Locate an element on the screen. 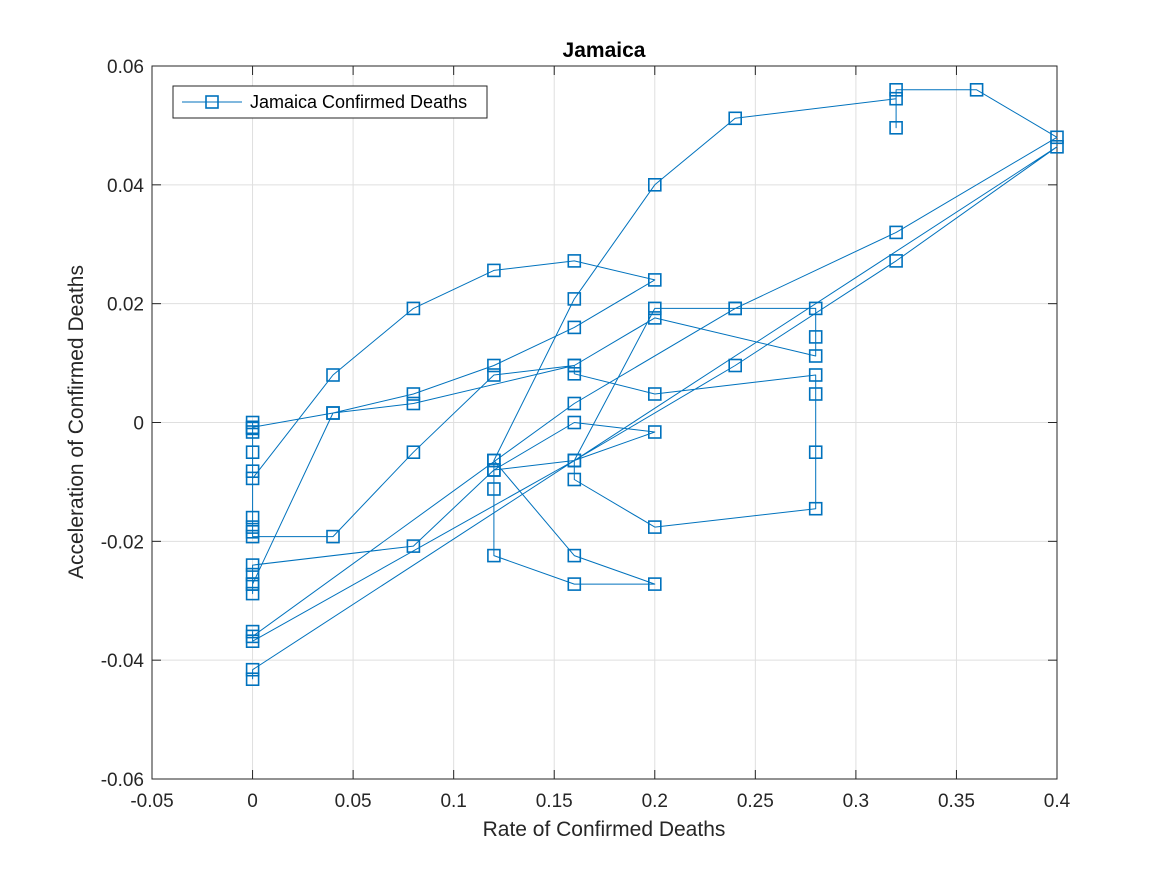 The width and height of the screenshot is (1167, 875). x-tick-label: 0.3 is located at coordinates (856, 801).